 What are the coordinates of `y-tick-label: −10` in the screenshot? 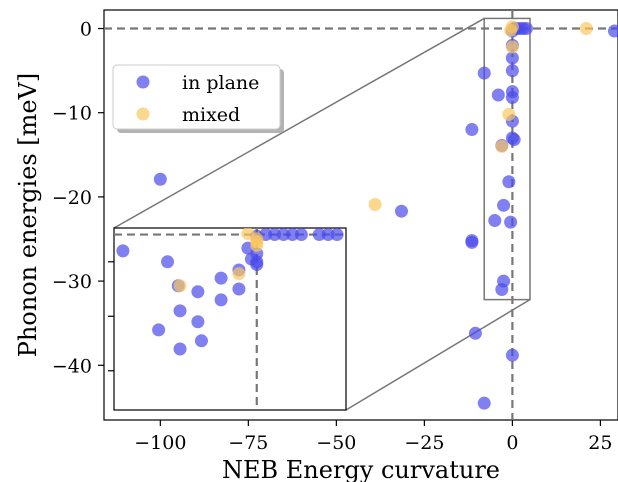 It's located at (72, 114).